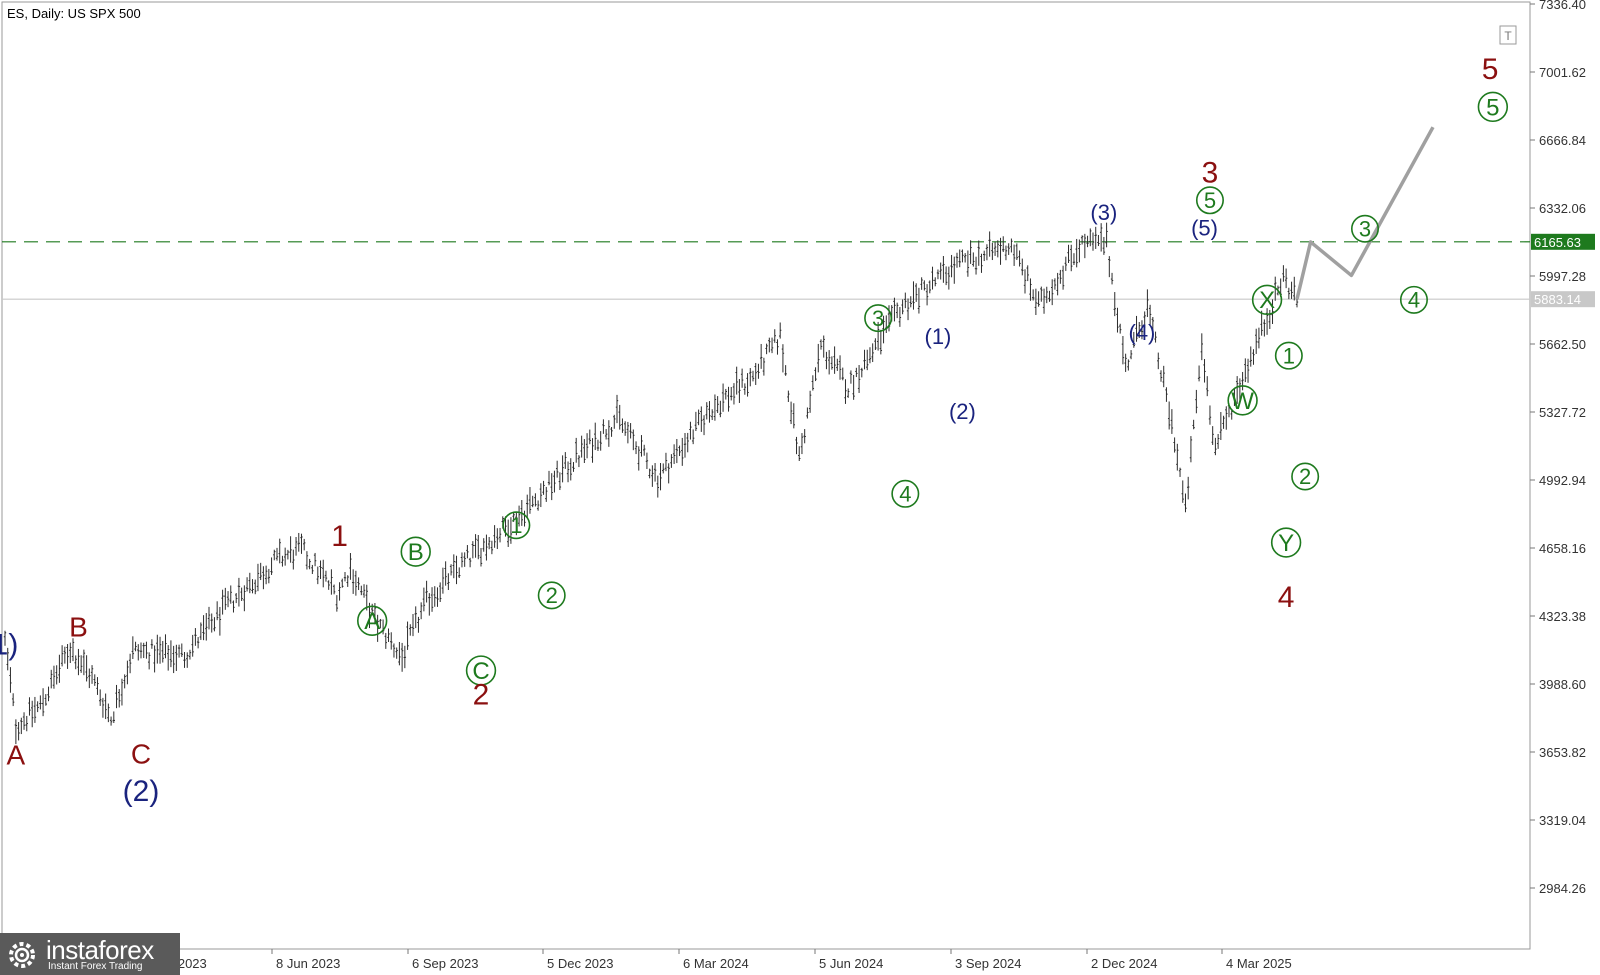 Image resolution: width=1600 pixels, height=975 pixels. What do you see at coordinates (1242, 400) in the screenshot?
I see `circled-wave-label: W` at bounding box center [1242, 400].